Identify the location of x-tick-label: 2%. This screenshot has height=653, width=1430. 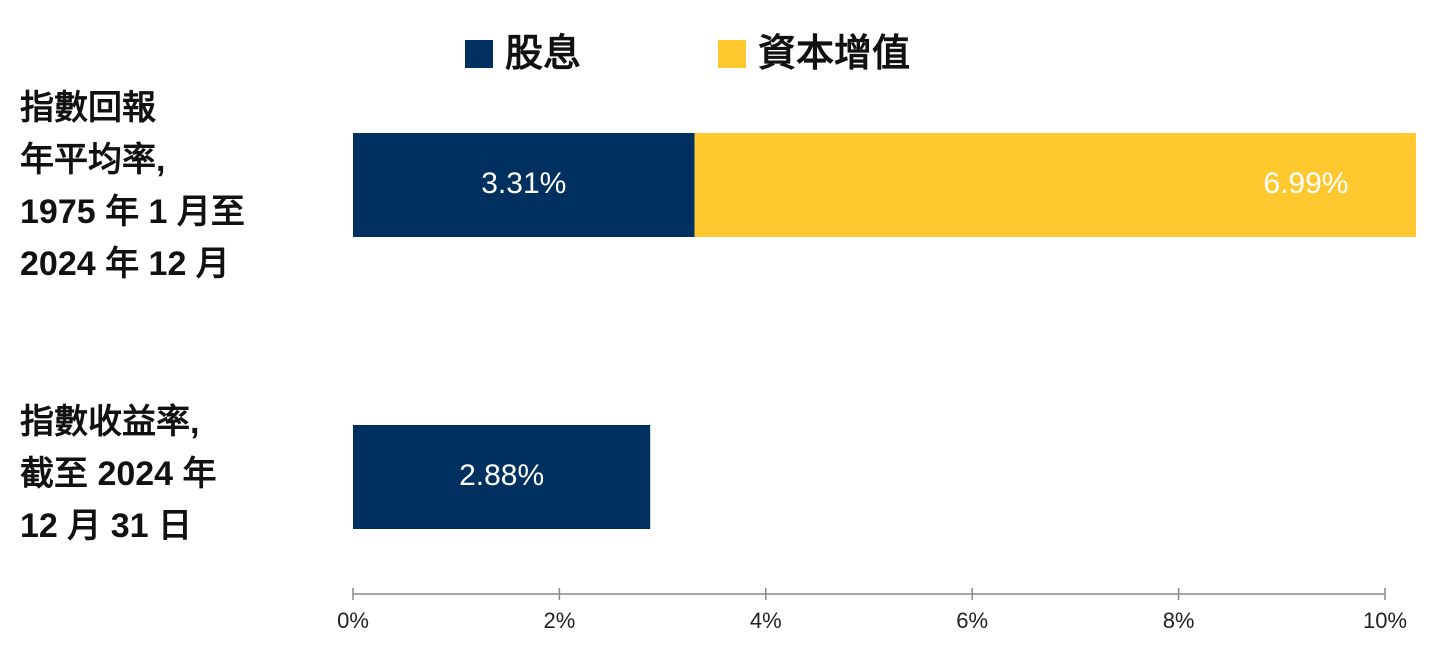
(560, 620).